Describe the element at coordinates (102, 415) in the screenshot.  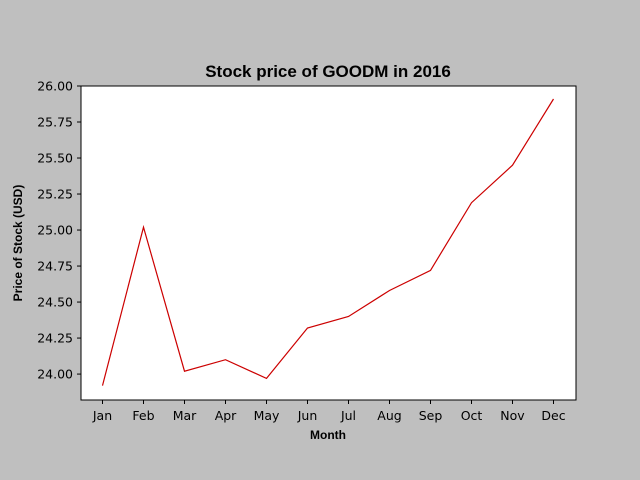
I see `x-tick-label: Jan` at that location.